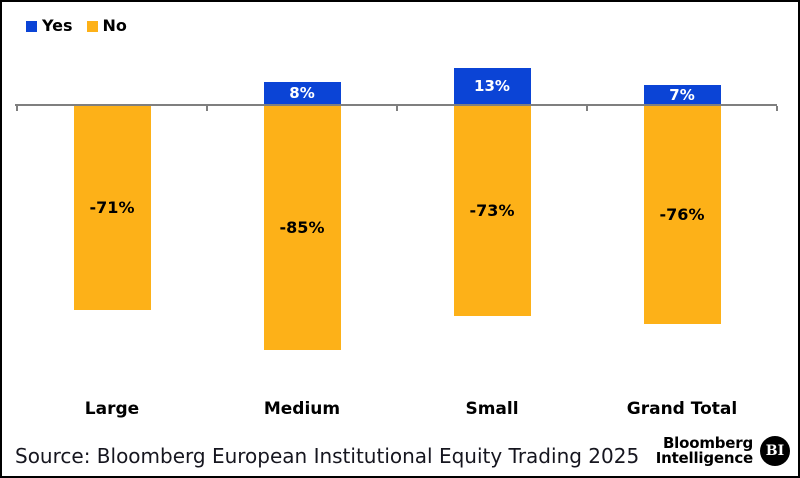  I want to click on bar-no-small: -73%, so click(492, 211).